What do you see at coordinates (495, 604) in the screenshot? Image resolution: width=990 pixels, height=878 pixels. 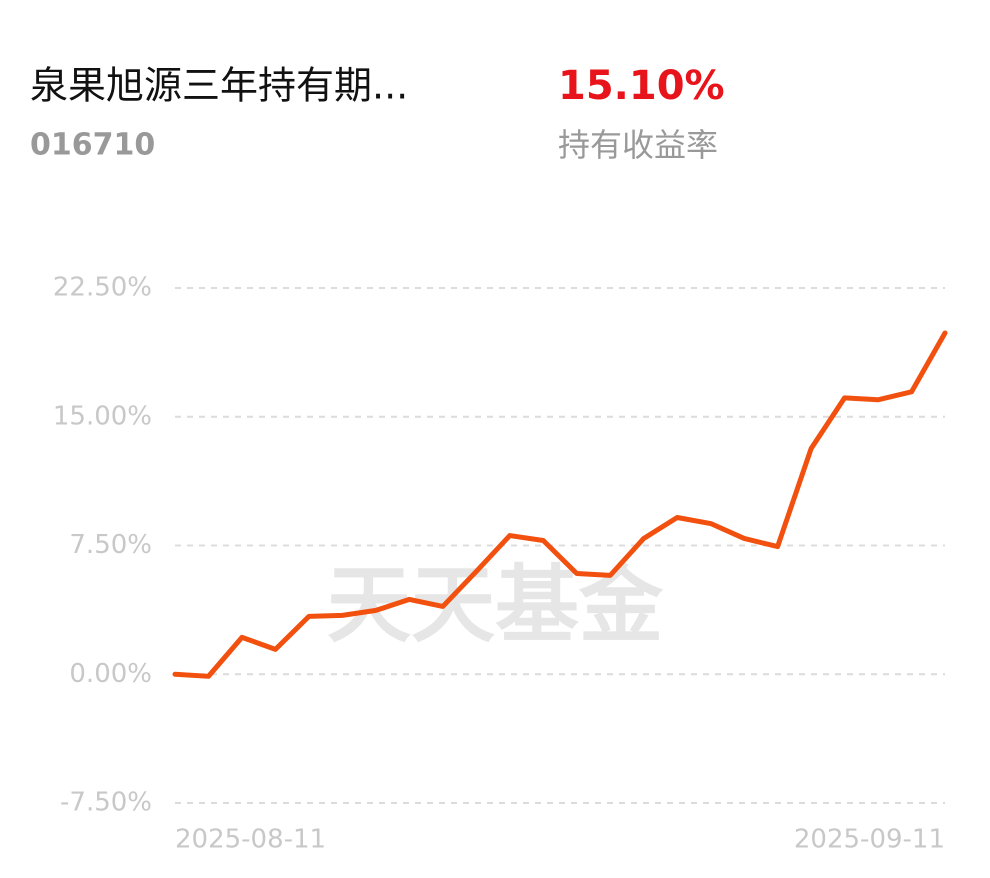 I see `watermark: 天天基金` at bounding box center [495, 604].